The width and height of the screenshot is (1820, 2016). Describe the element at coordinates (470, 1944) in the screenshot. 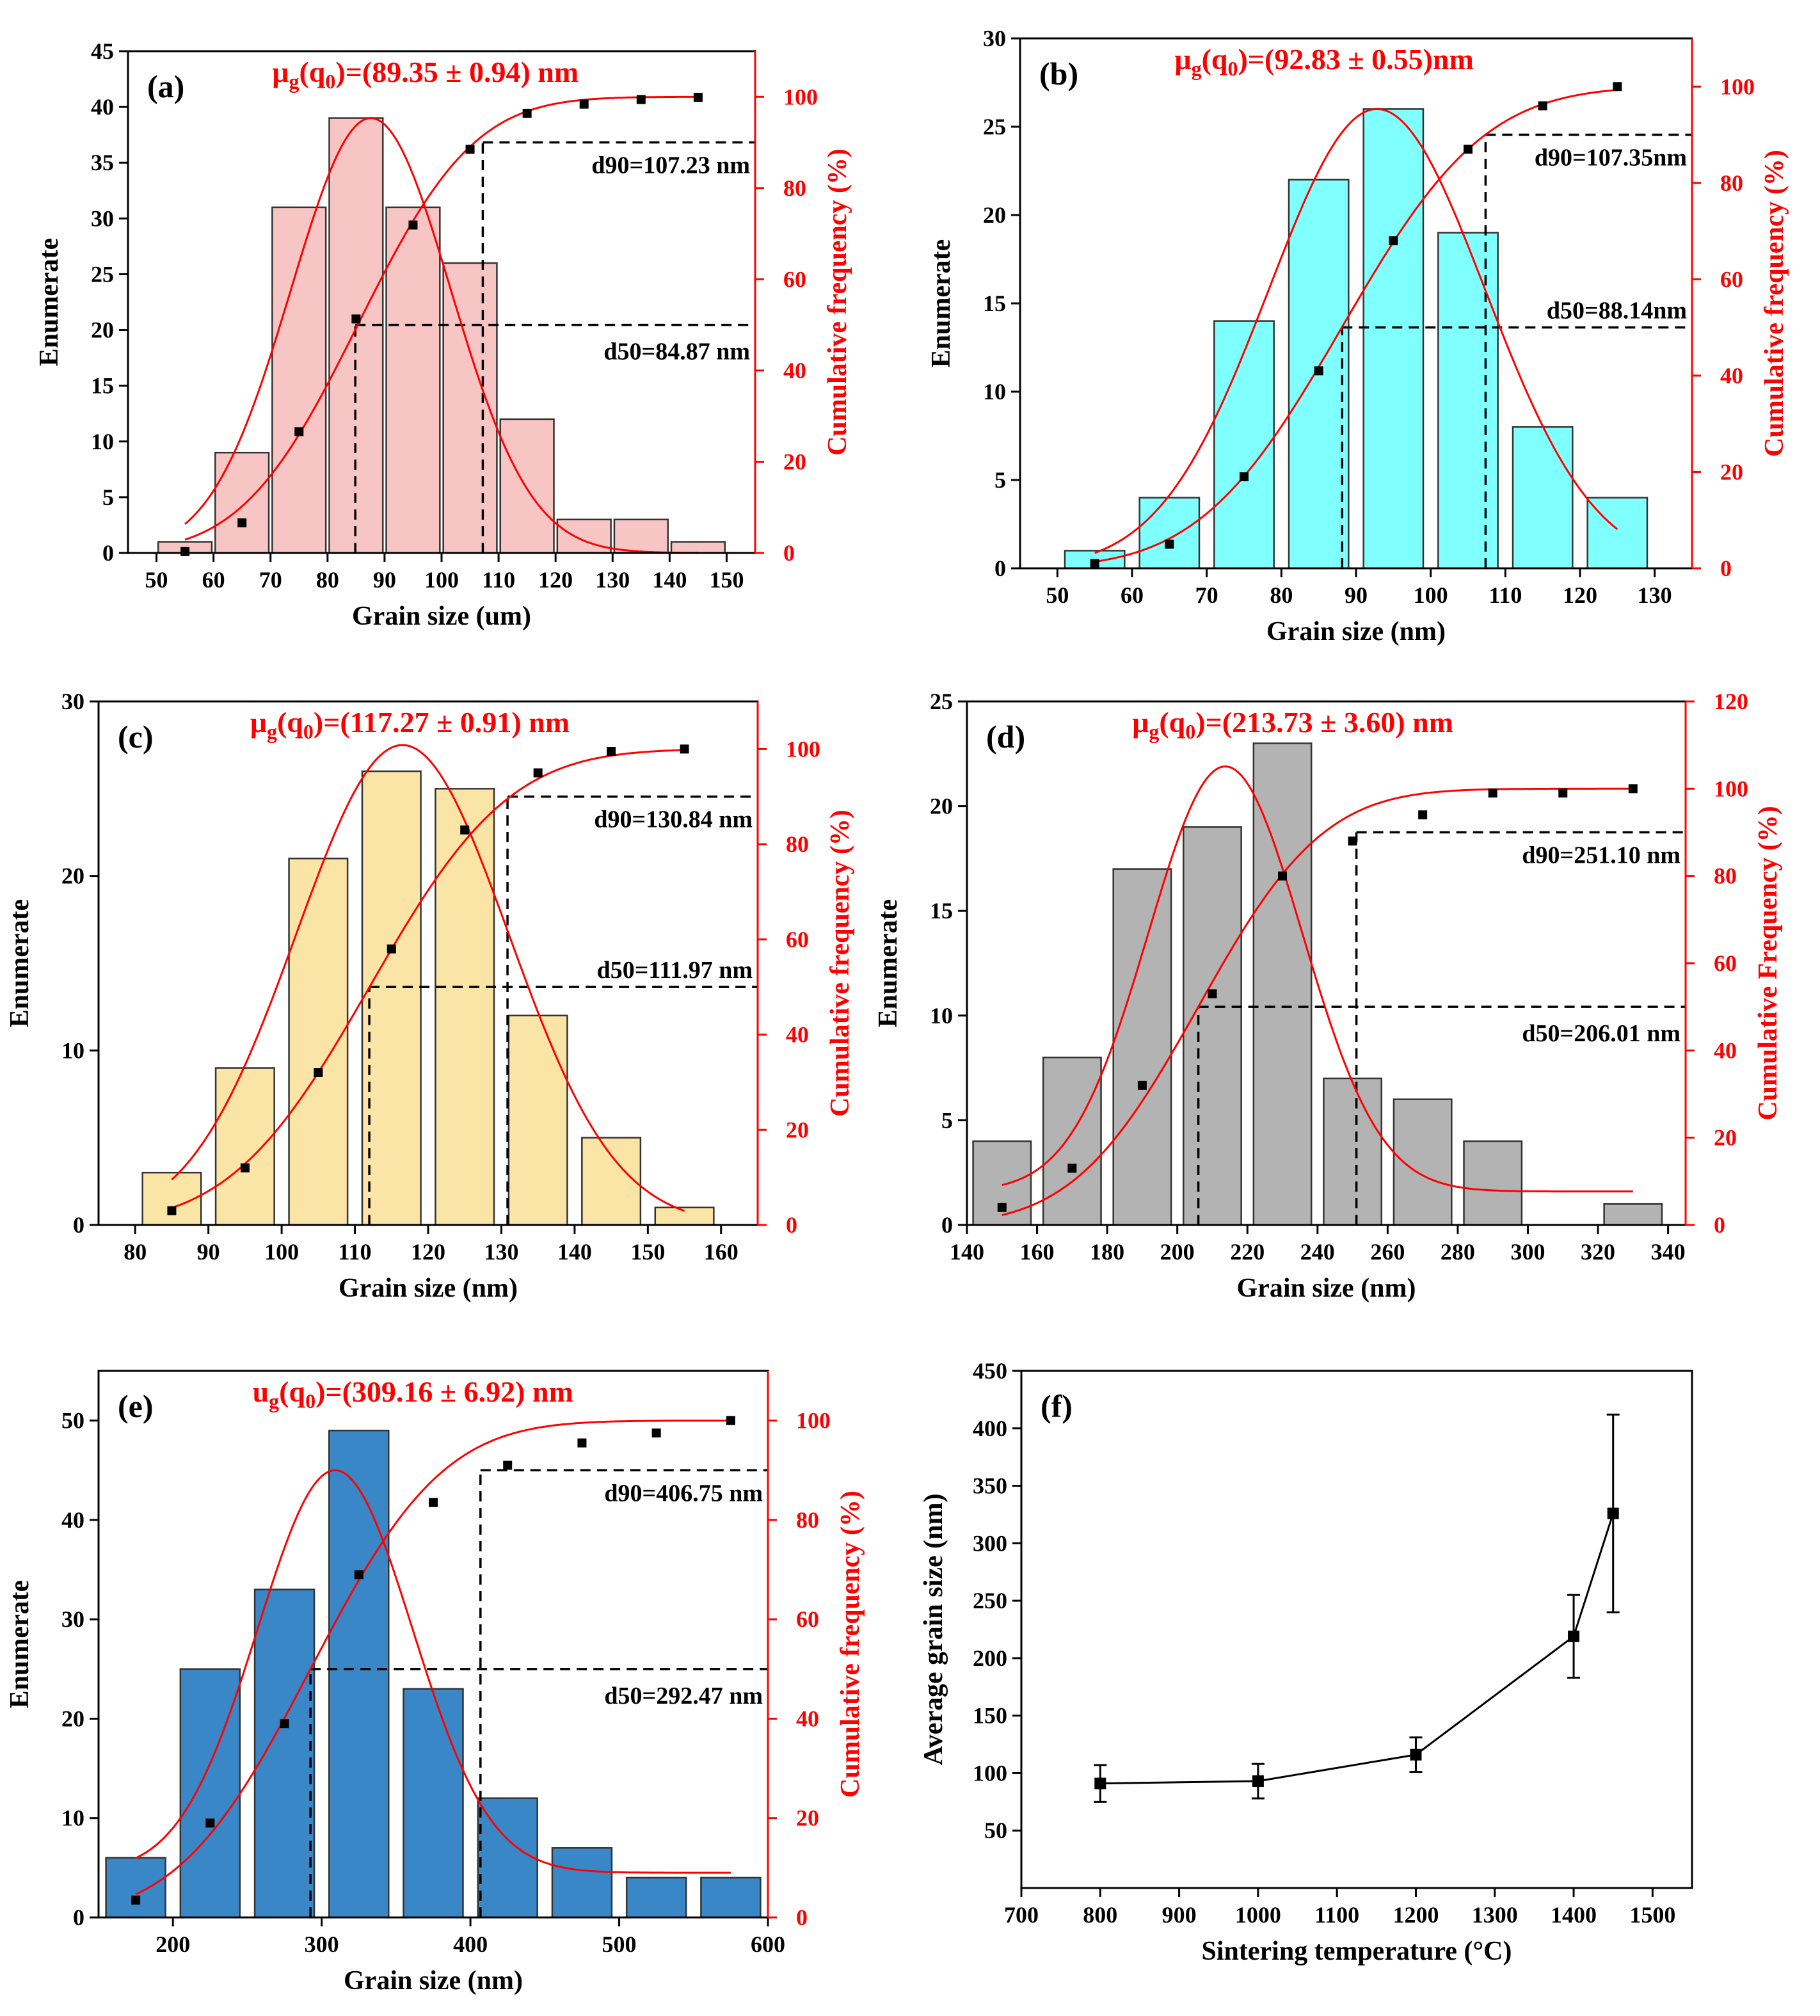

I see `x-tick-label: 400` at that location.